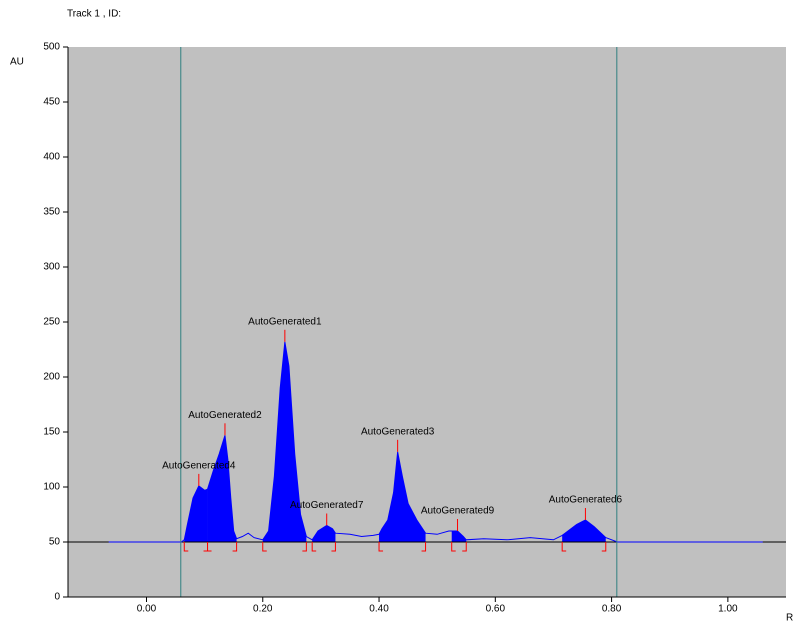 This screenshot has width=794, height=624. What do you see at coordinates (51, 157) in the screenshot?
I see `y-tick-label: 400` at bounding box center [51, 157].